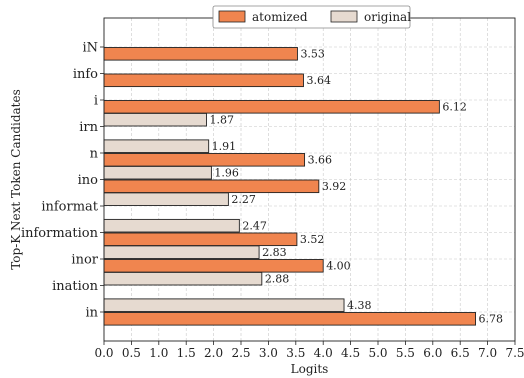 This screenshot has height=378, width=524. What do you see at coordinates (243, 199) in the screenshot?
I see `value-label: 2.27` at bounding box center [243, 199].